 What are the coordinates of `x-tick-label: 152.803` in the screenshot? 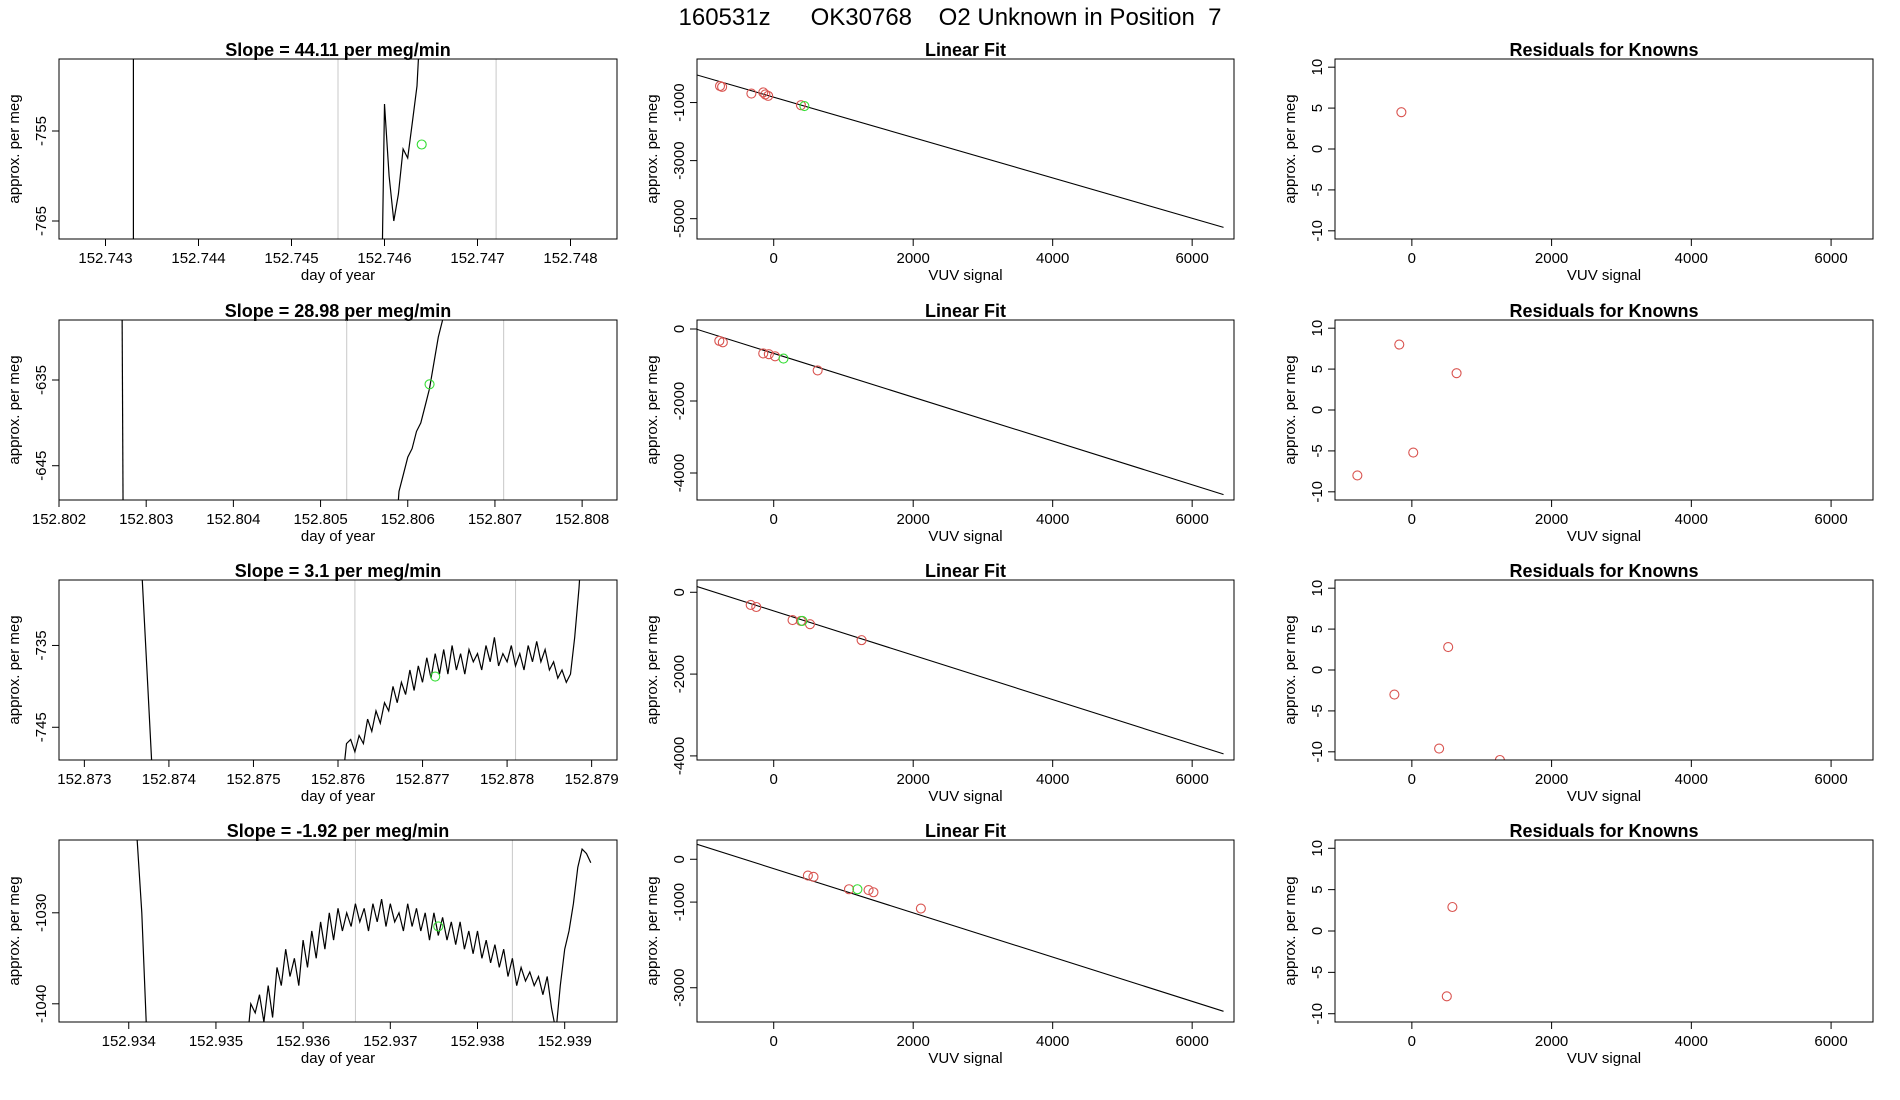 It's located at (146, 519).